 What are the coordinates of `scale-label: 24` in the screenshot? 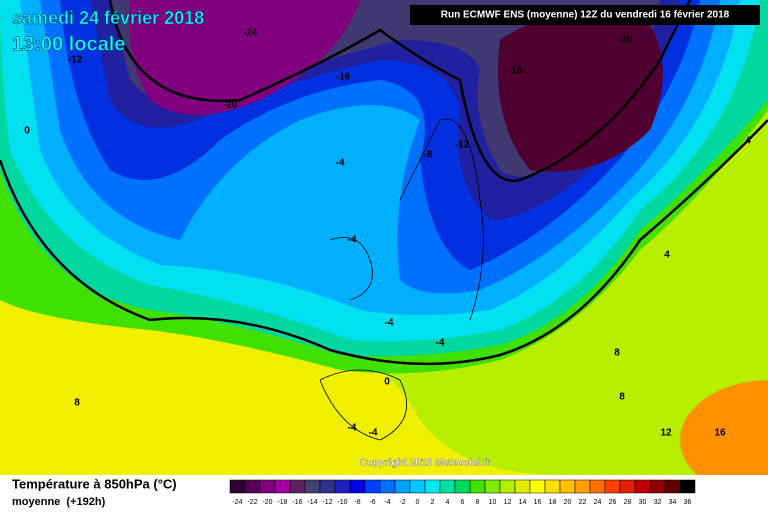 It's located at (598, 502).